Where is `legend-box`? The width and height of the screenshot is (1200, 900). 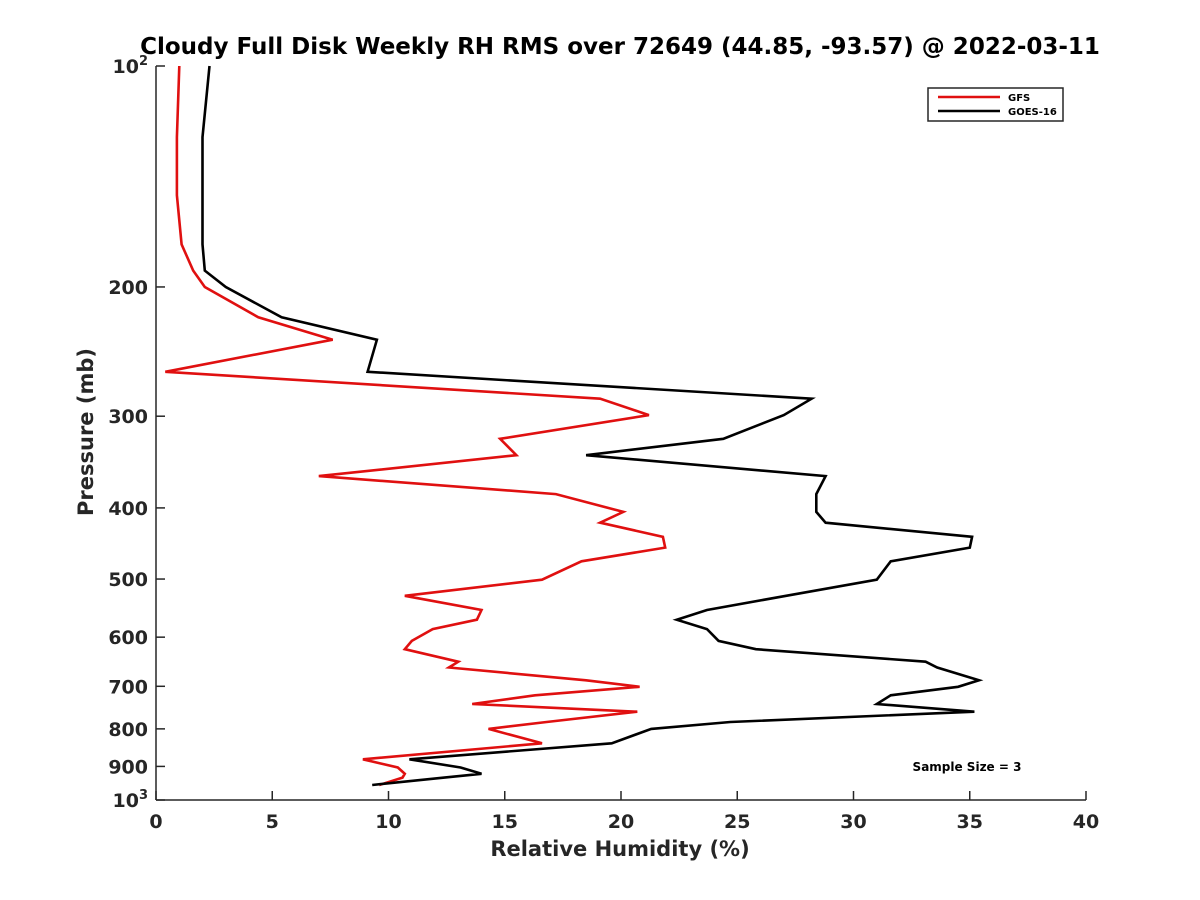 legend-box is located at coordinates (995, 104).